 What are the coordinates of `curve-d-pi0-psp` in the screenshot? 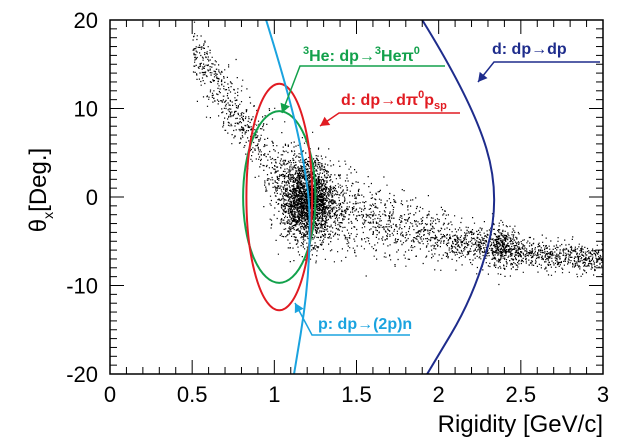 It's located at (279, 197).